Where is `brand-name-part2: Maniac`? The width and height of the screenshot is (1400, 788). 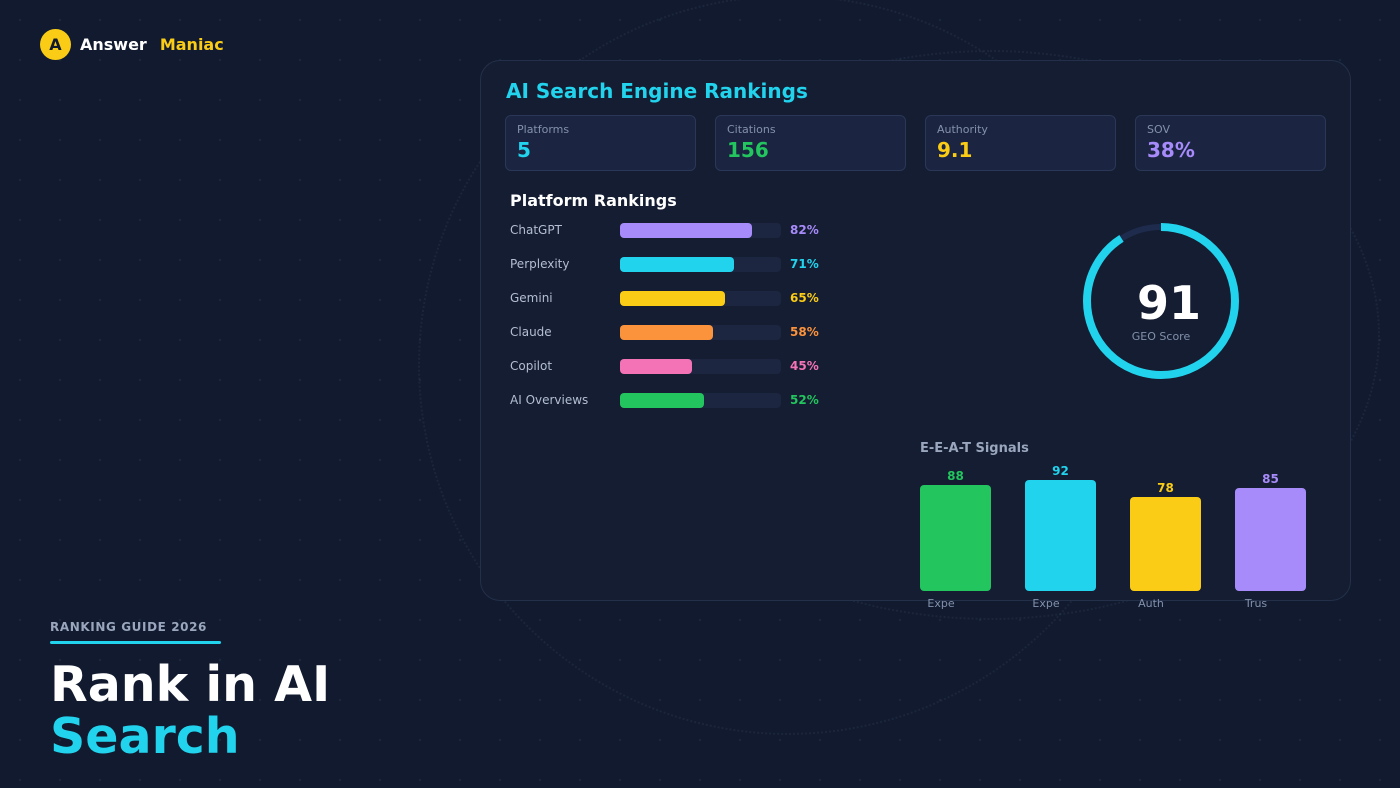 brand-name-part2: Maniac is located at coordinates (191, 44).